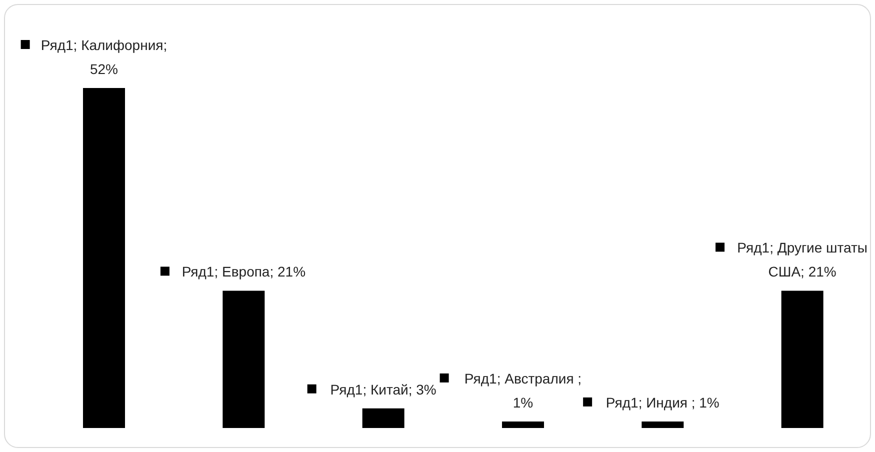 The image size is (875, 452). I want to click on data-label: Ряд1; Индия ; 1%, so click(663, 402).